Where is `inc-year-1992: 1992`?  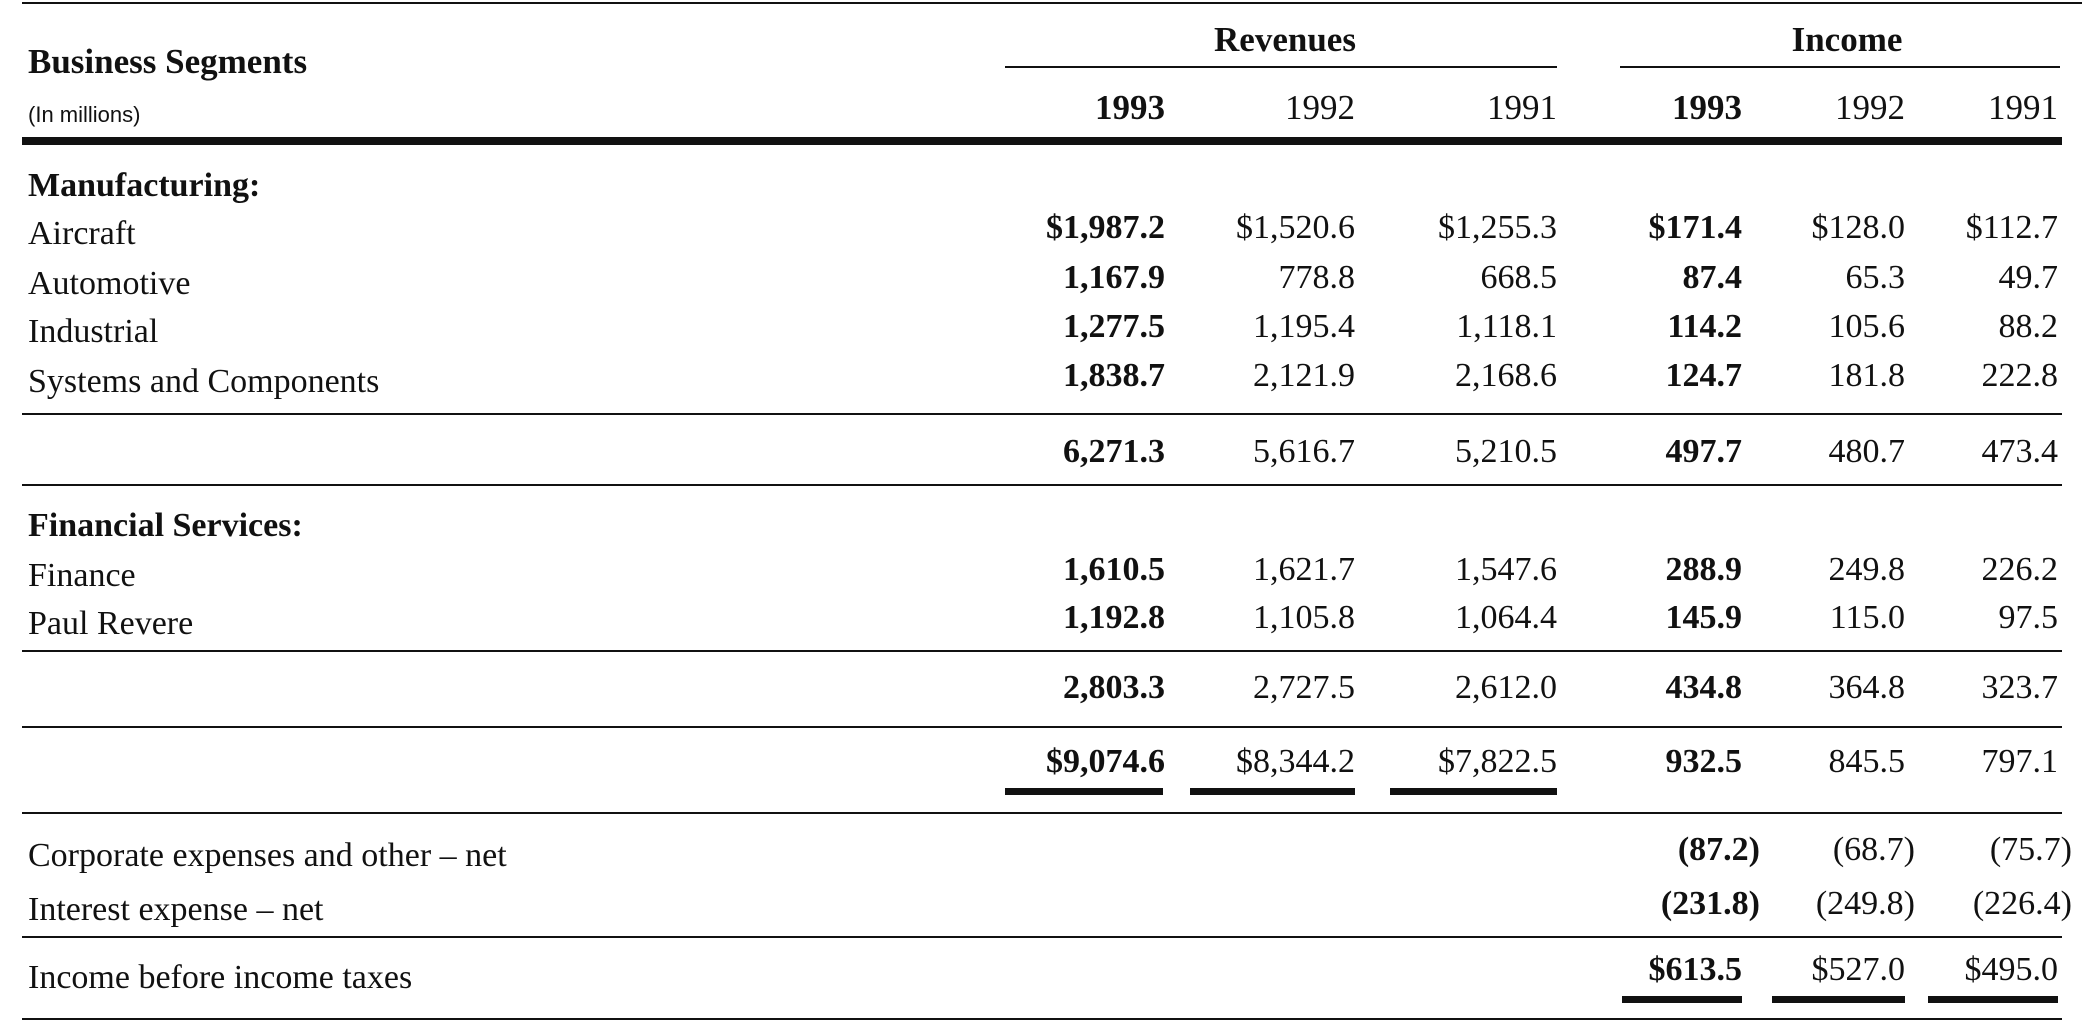
inc-year-1992: 1992 is located at coordinates (1870, 107).